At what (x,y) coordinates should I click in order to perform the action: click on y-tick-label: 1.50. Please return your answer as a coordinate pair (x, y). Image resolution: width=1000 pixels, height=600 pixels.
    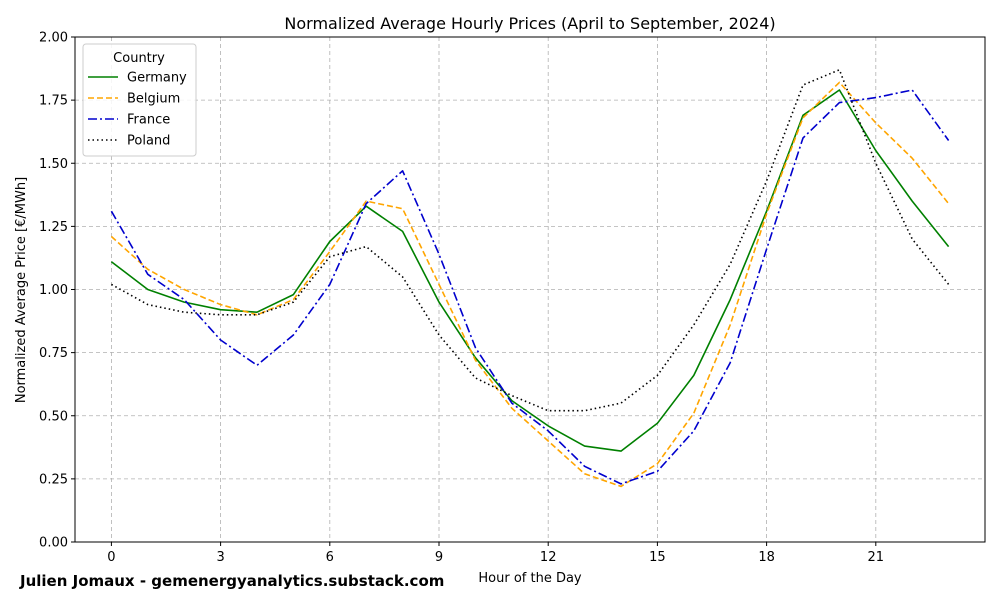
    Looking at the image, I should click on (53, 164).